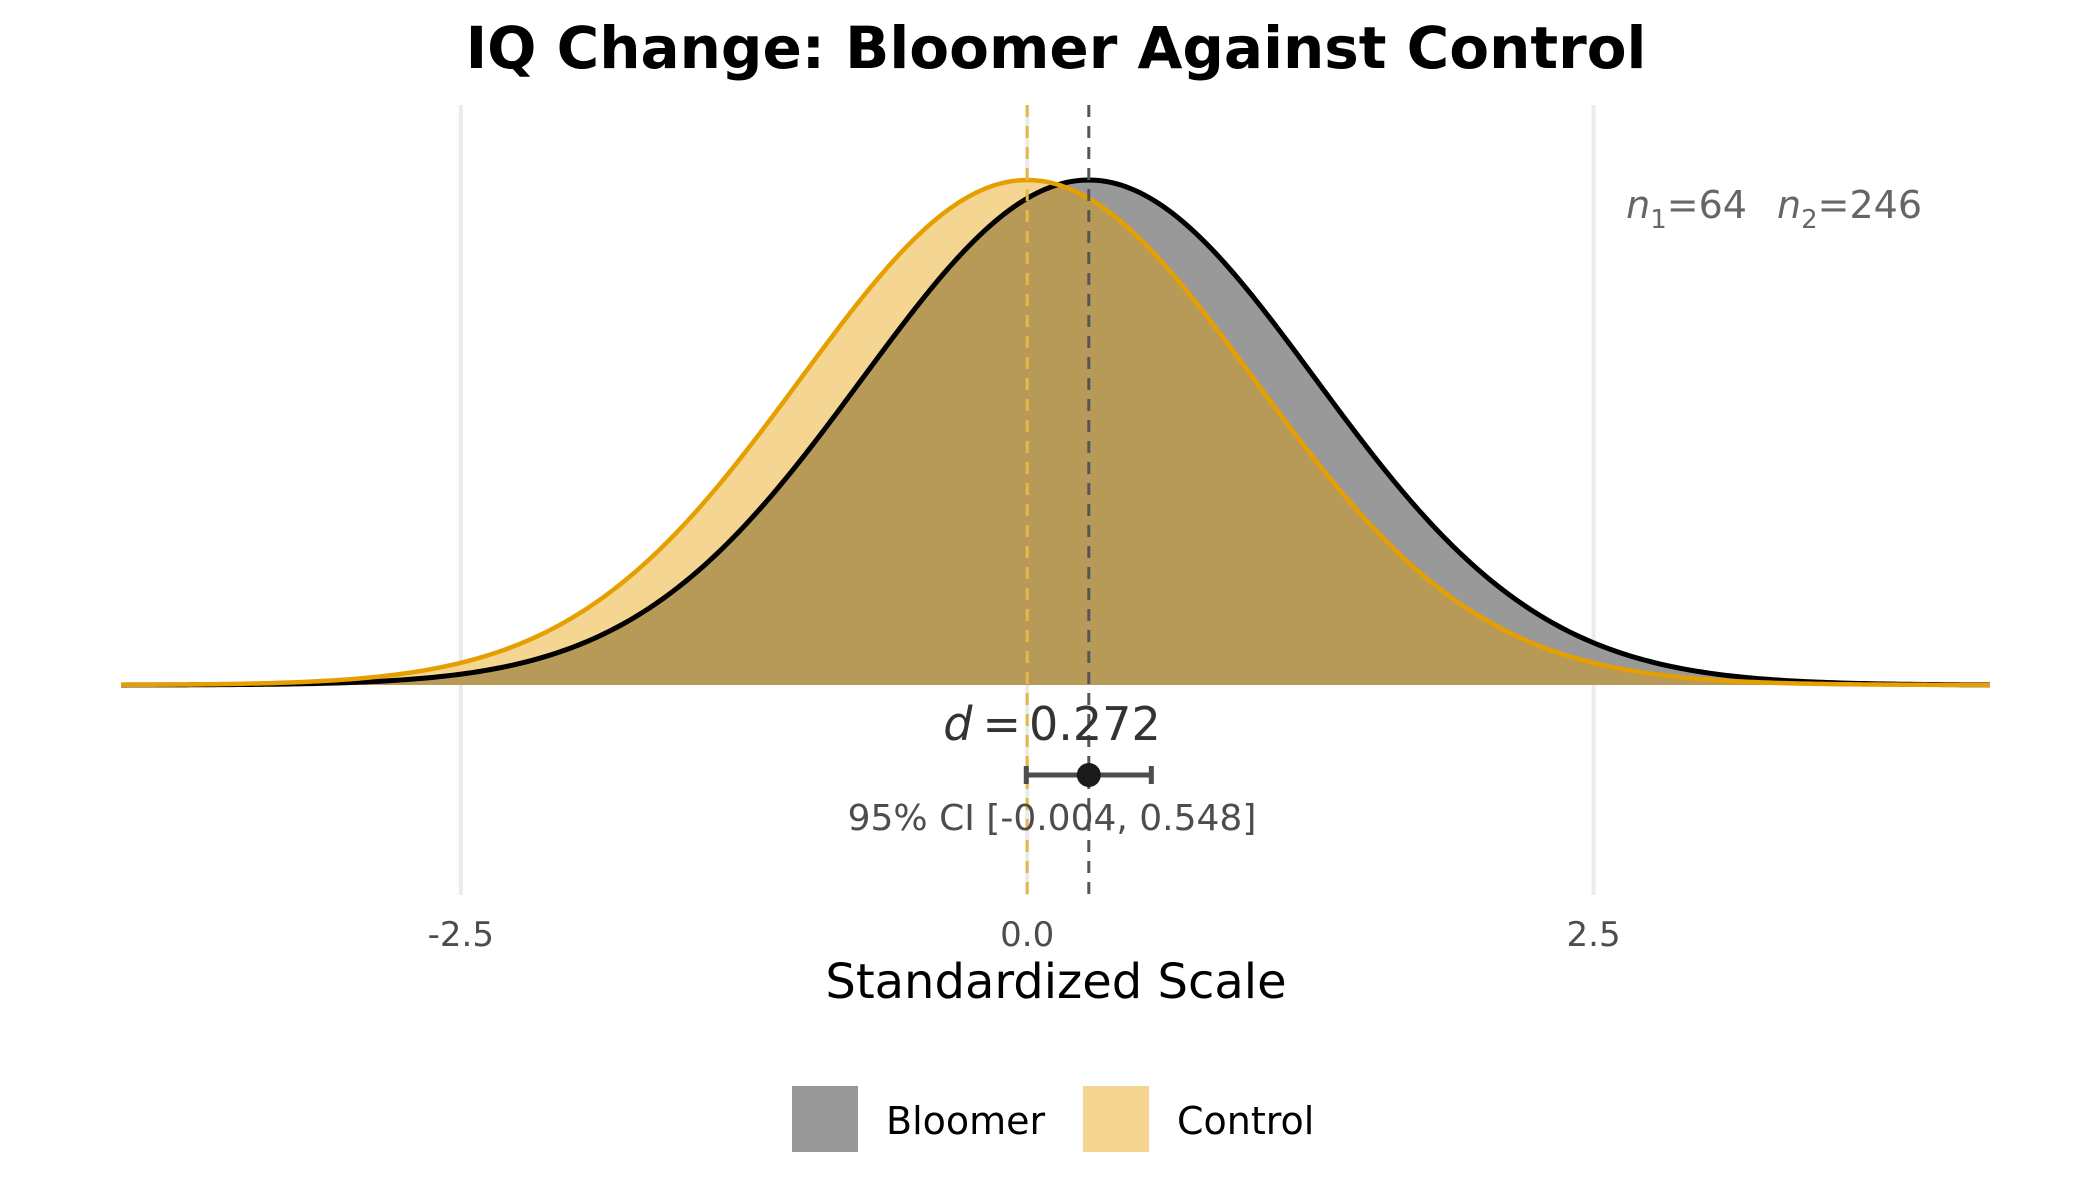 The image size is (2100, 1200). What do you see at coordinates (1027, 935) in the screenshot?
I see `x-tick-label: 0.0` at bounding box center [1027, 935].